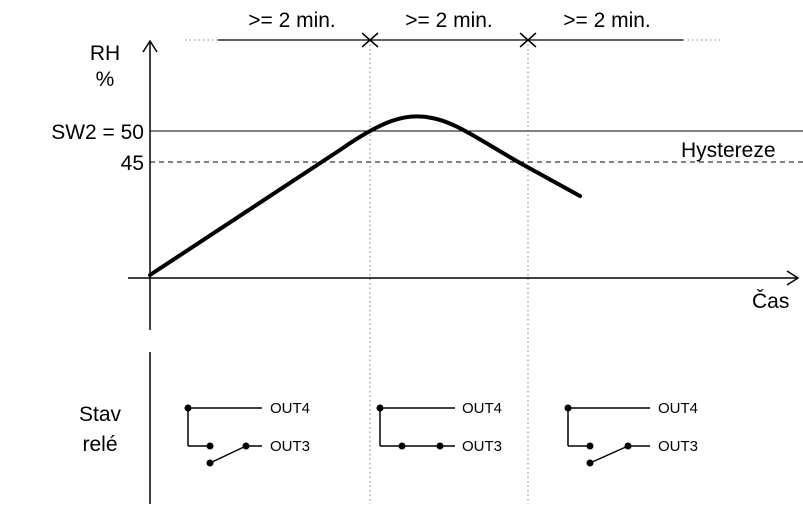  What do you see at coordinates (132, 163) in the screenshot?
I see `hysteresis-value-label: 45` at bounding box center [132, 163].